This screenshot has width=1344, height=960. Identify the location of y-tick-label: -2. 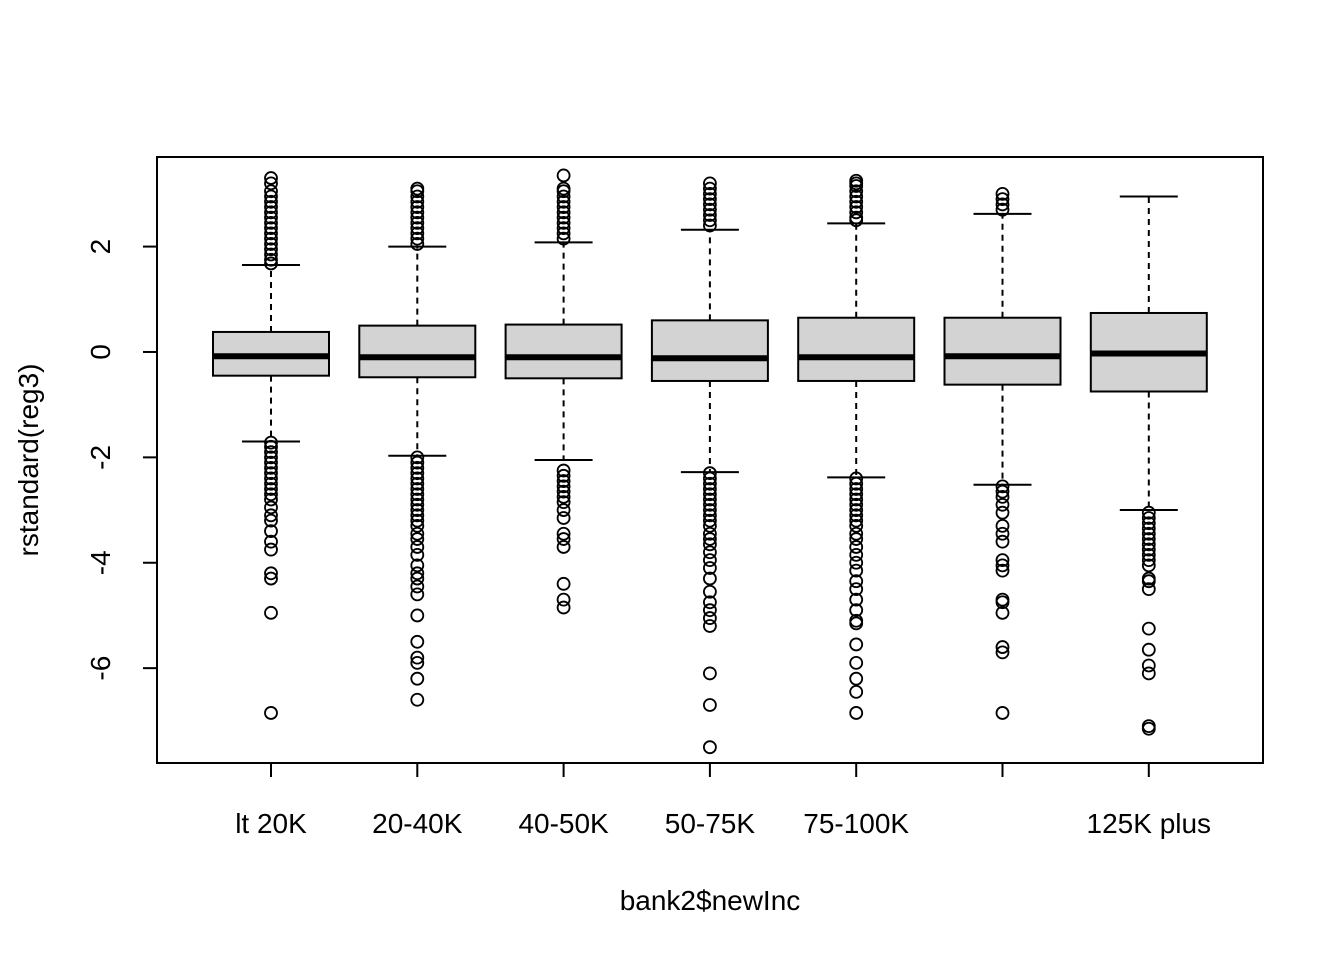
(100, 457).